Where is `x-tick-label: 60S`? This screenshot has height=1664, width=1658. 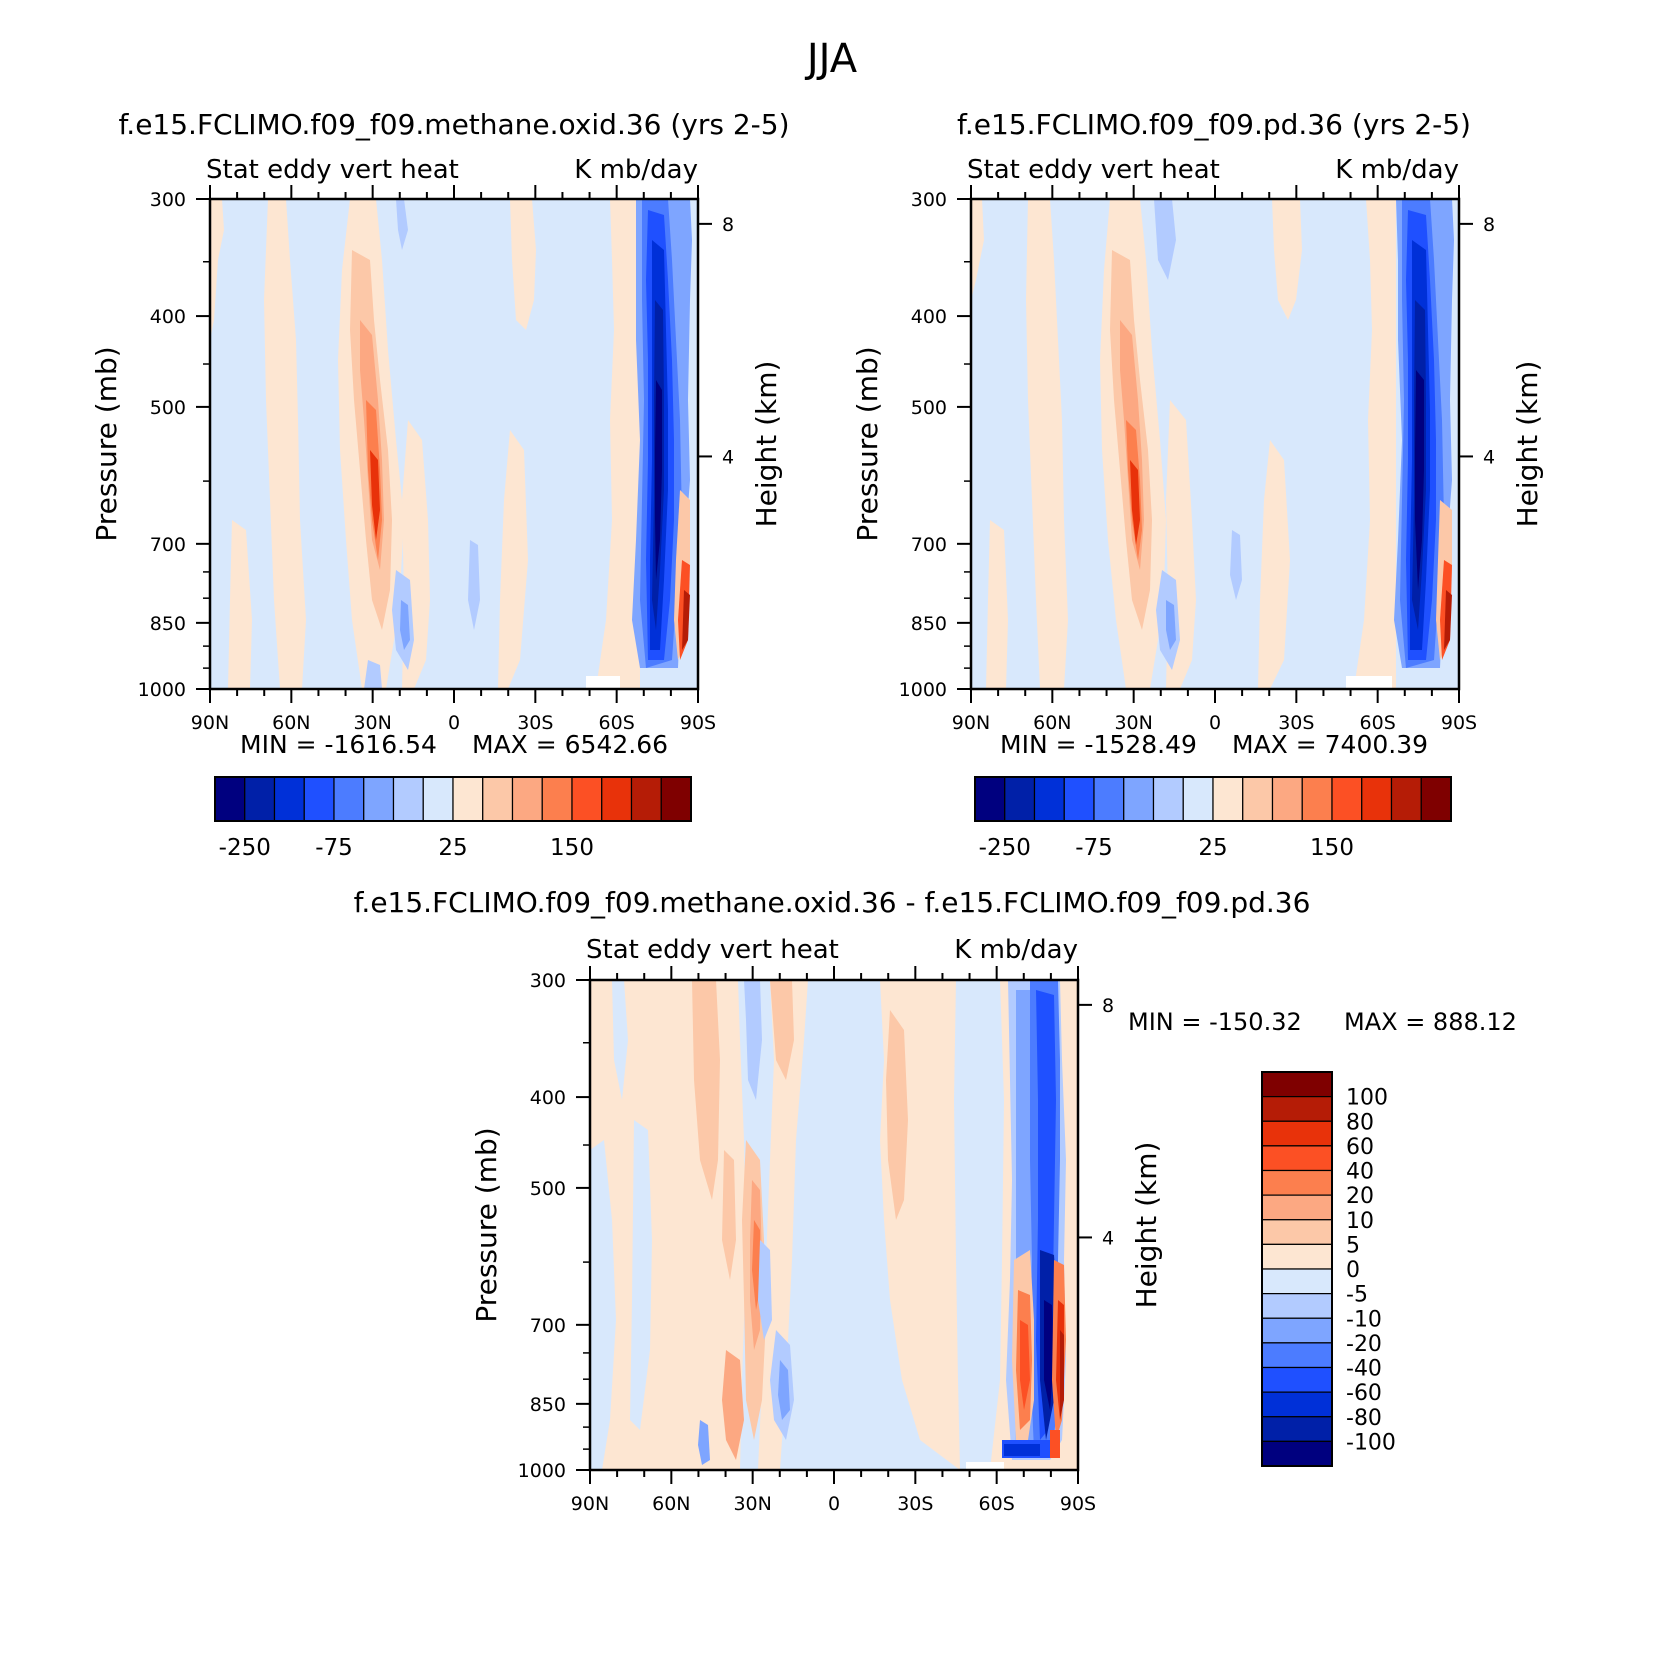 x-tick-label: 60S is located at coordinates (1378, 723).